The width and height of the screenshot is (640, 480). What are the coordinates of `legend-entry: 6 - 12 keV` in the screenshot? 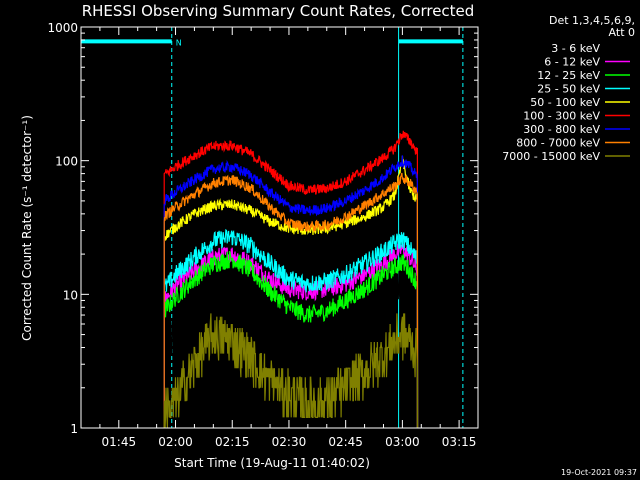 It's located at (572, 62).